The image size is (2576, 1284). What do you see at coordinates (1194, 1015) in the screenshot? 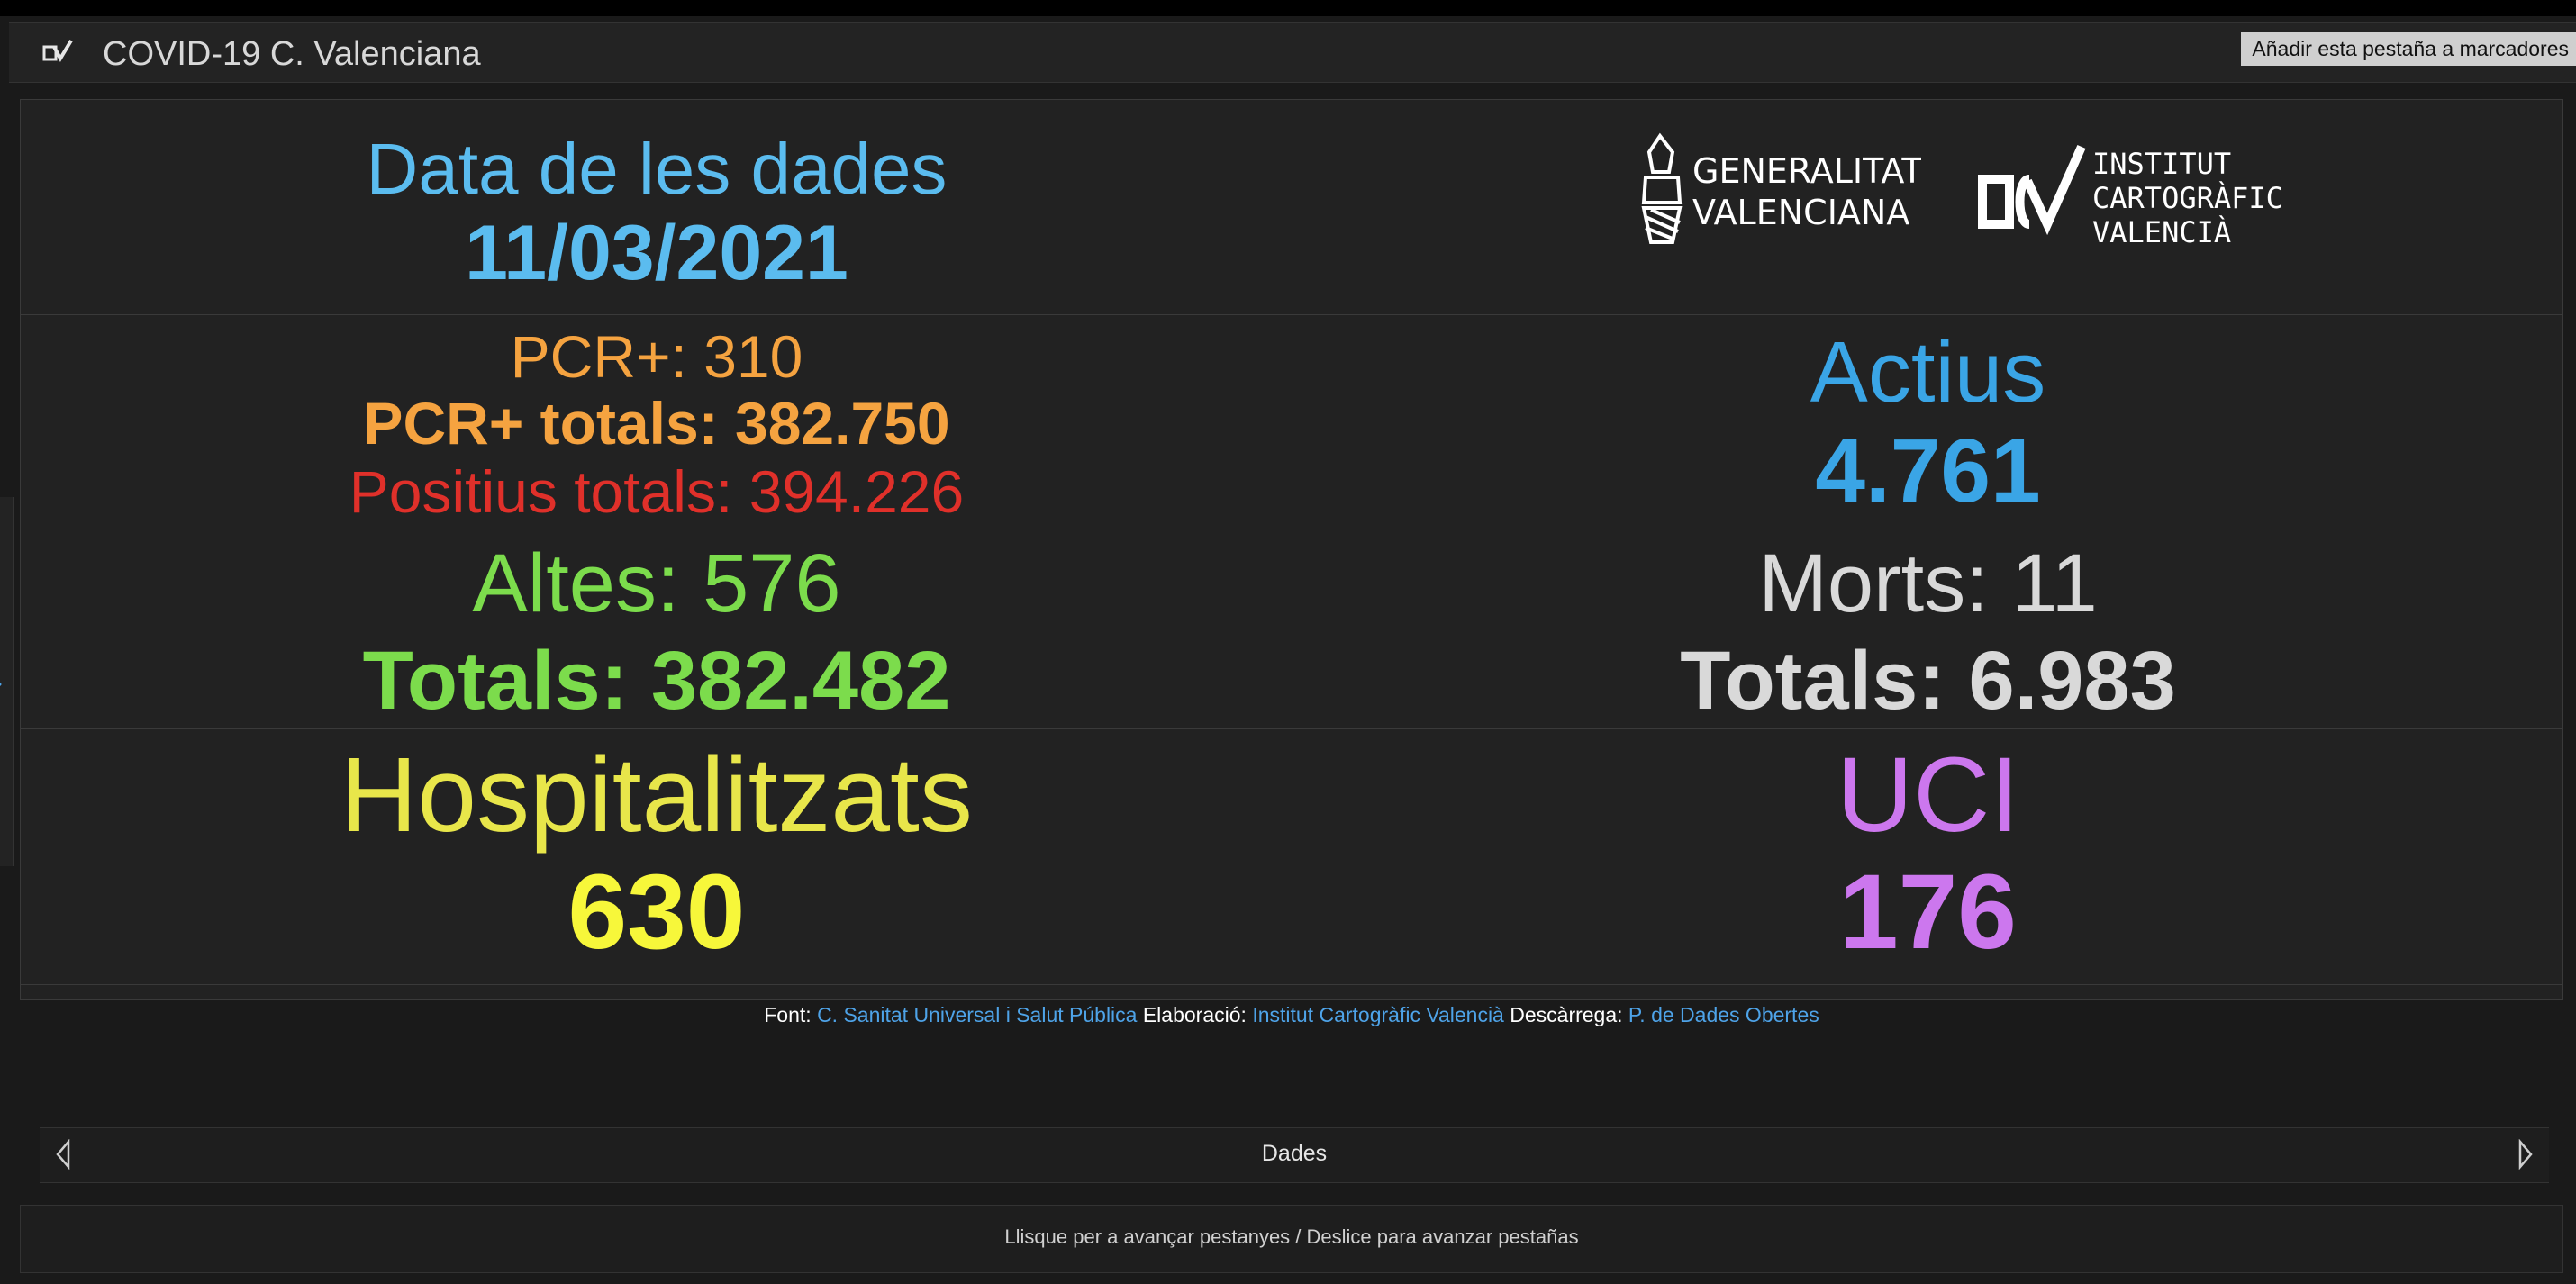
I see `source-elab-label: Elaboració:` at bounding box center [1194, 1015].